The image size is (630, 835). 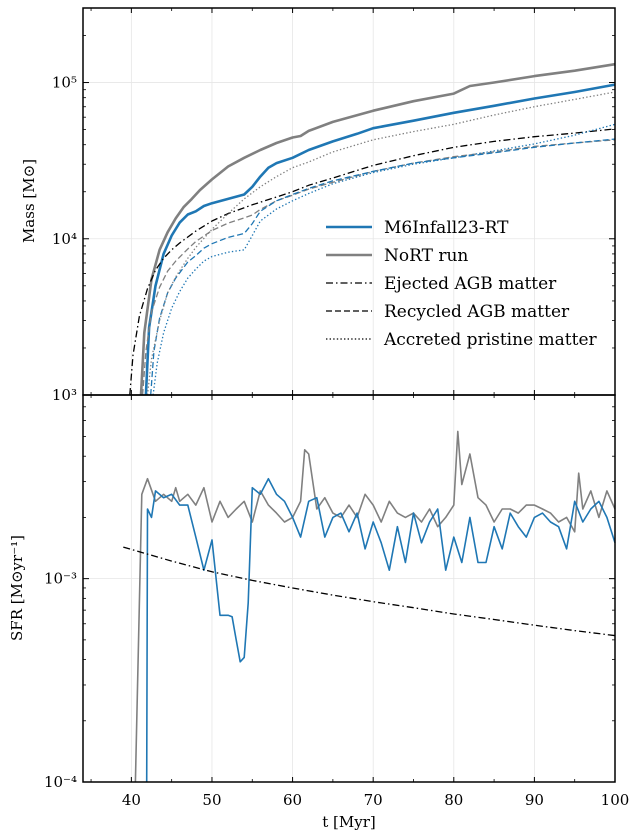 I want to click on legend-label: M6Infall23-RT, so click(x=446, y=228).